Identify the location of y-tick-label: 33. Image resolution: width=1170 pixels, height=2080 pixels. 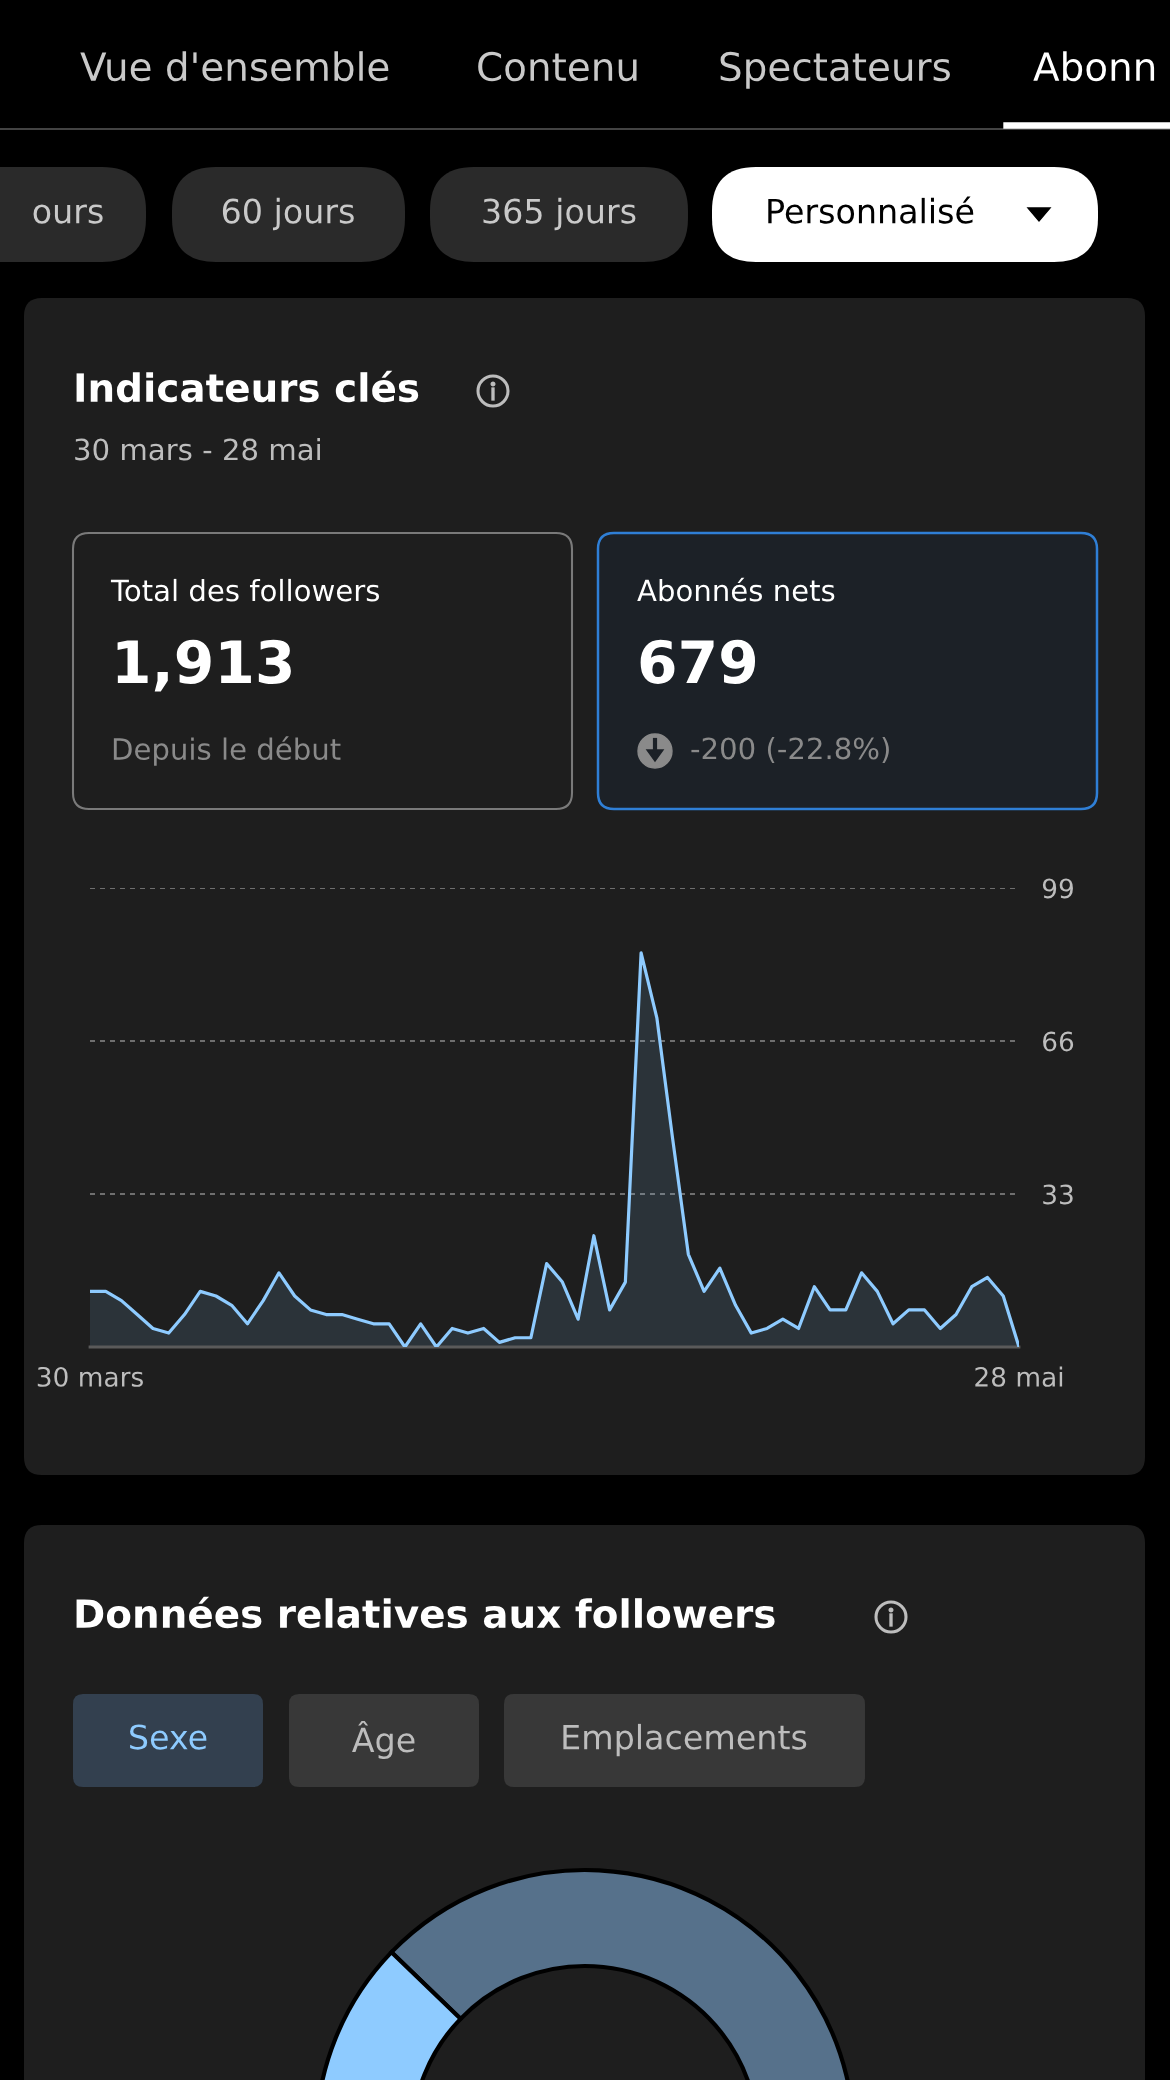
(1058, 1194).